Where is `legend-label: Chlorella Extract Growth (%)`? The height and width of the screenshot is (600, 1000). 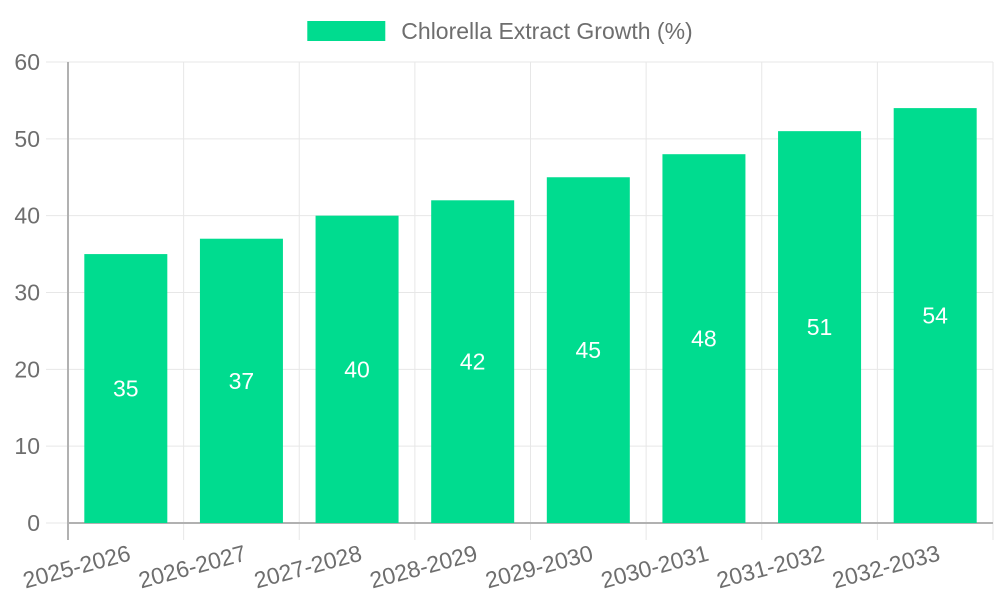 legend-label: Chlorella Extract Growth (%) is located at coordinates (547, 31).